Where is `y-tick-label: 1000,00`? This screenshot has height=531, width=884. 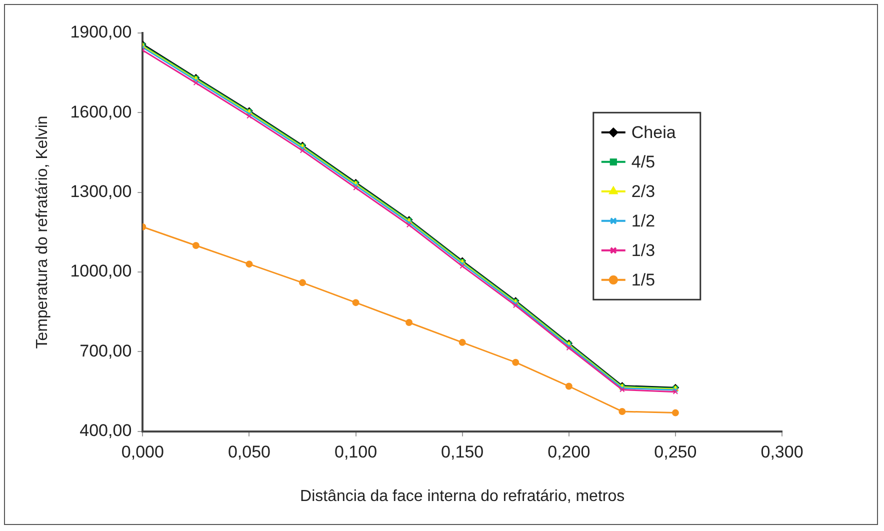 y-tick-label: 1000,00 is located at coordinates (101, 271).